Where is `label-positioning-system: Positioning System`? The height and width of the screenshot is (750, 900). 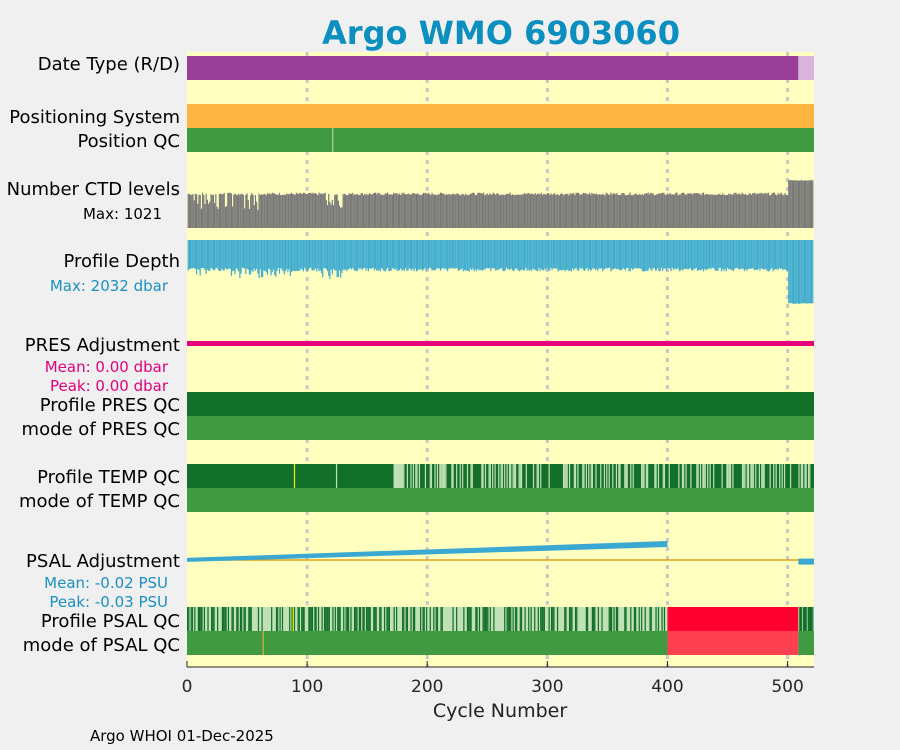 label-positioning-system: Positioning System is located at coordinates (94, 117).